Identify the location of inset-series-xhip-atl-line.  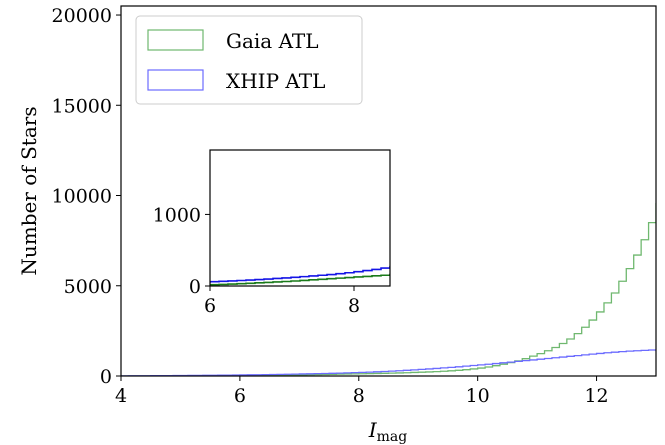
(300, 274).